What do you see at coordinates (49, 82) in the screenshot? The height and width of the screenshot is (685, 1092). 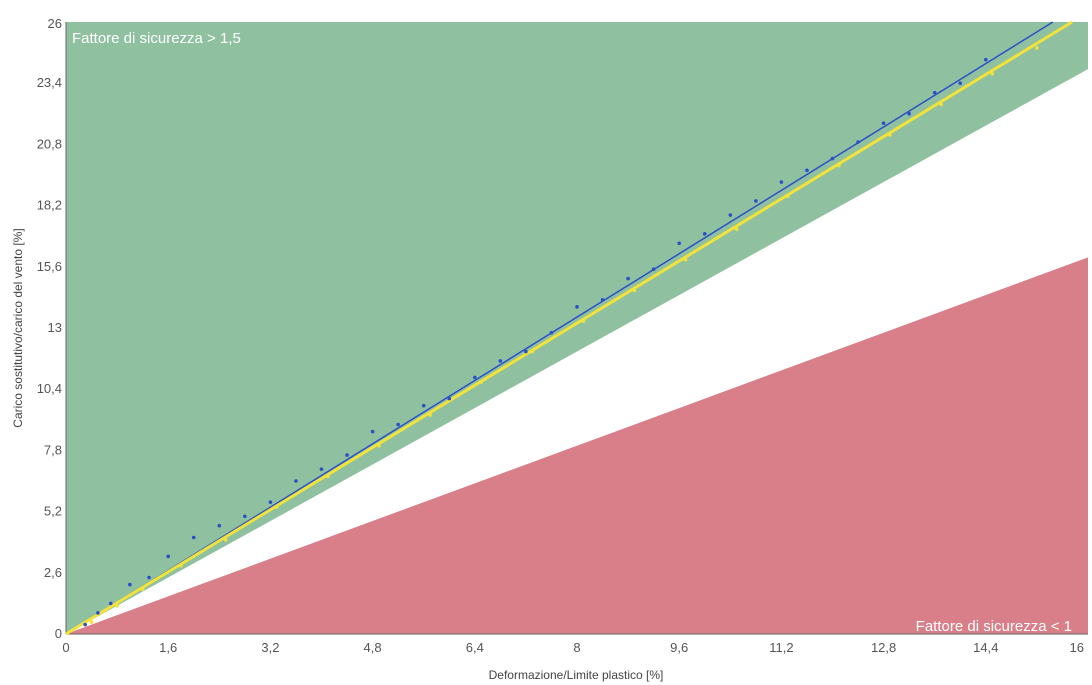 I see `y-tick-label: 23,4` at bounding box center [49, 82].